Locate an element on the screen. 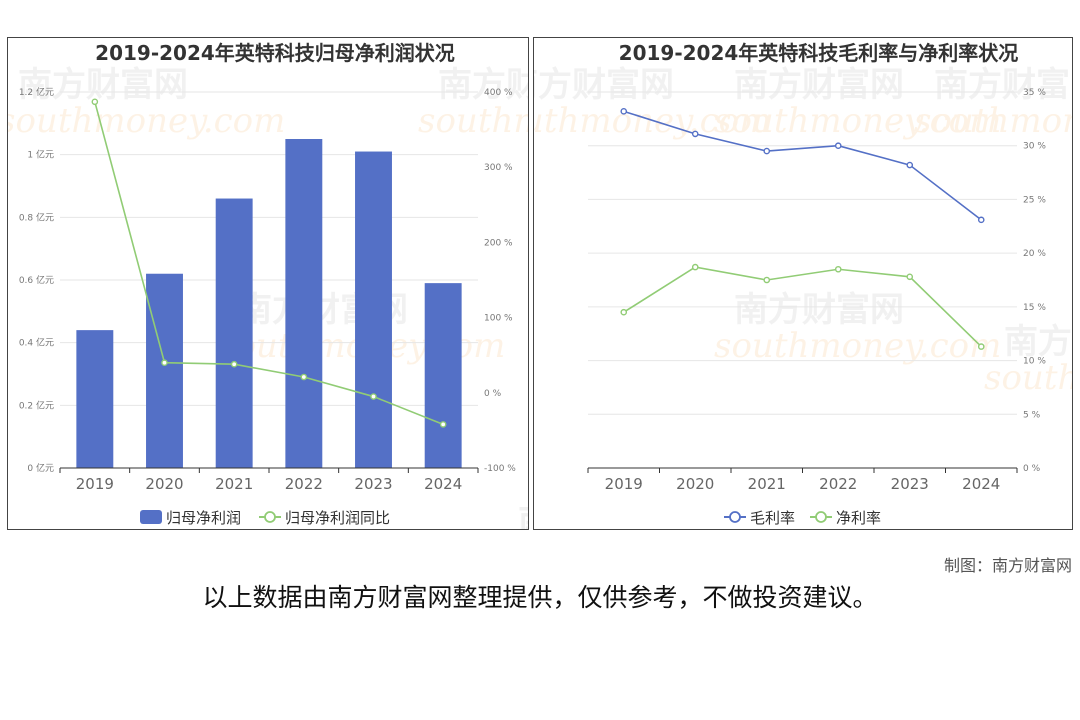 The width and height of the screenshot is (1080, 720). right-tick-label: 400 % is located at coordinates (498, 93).